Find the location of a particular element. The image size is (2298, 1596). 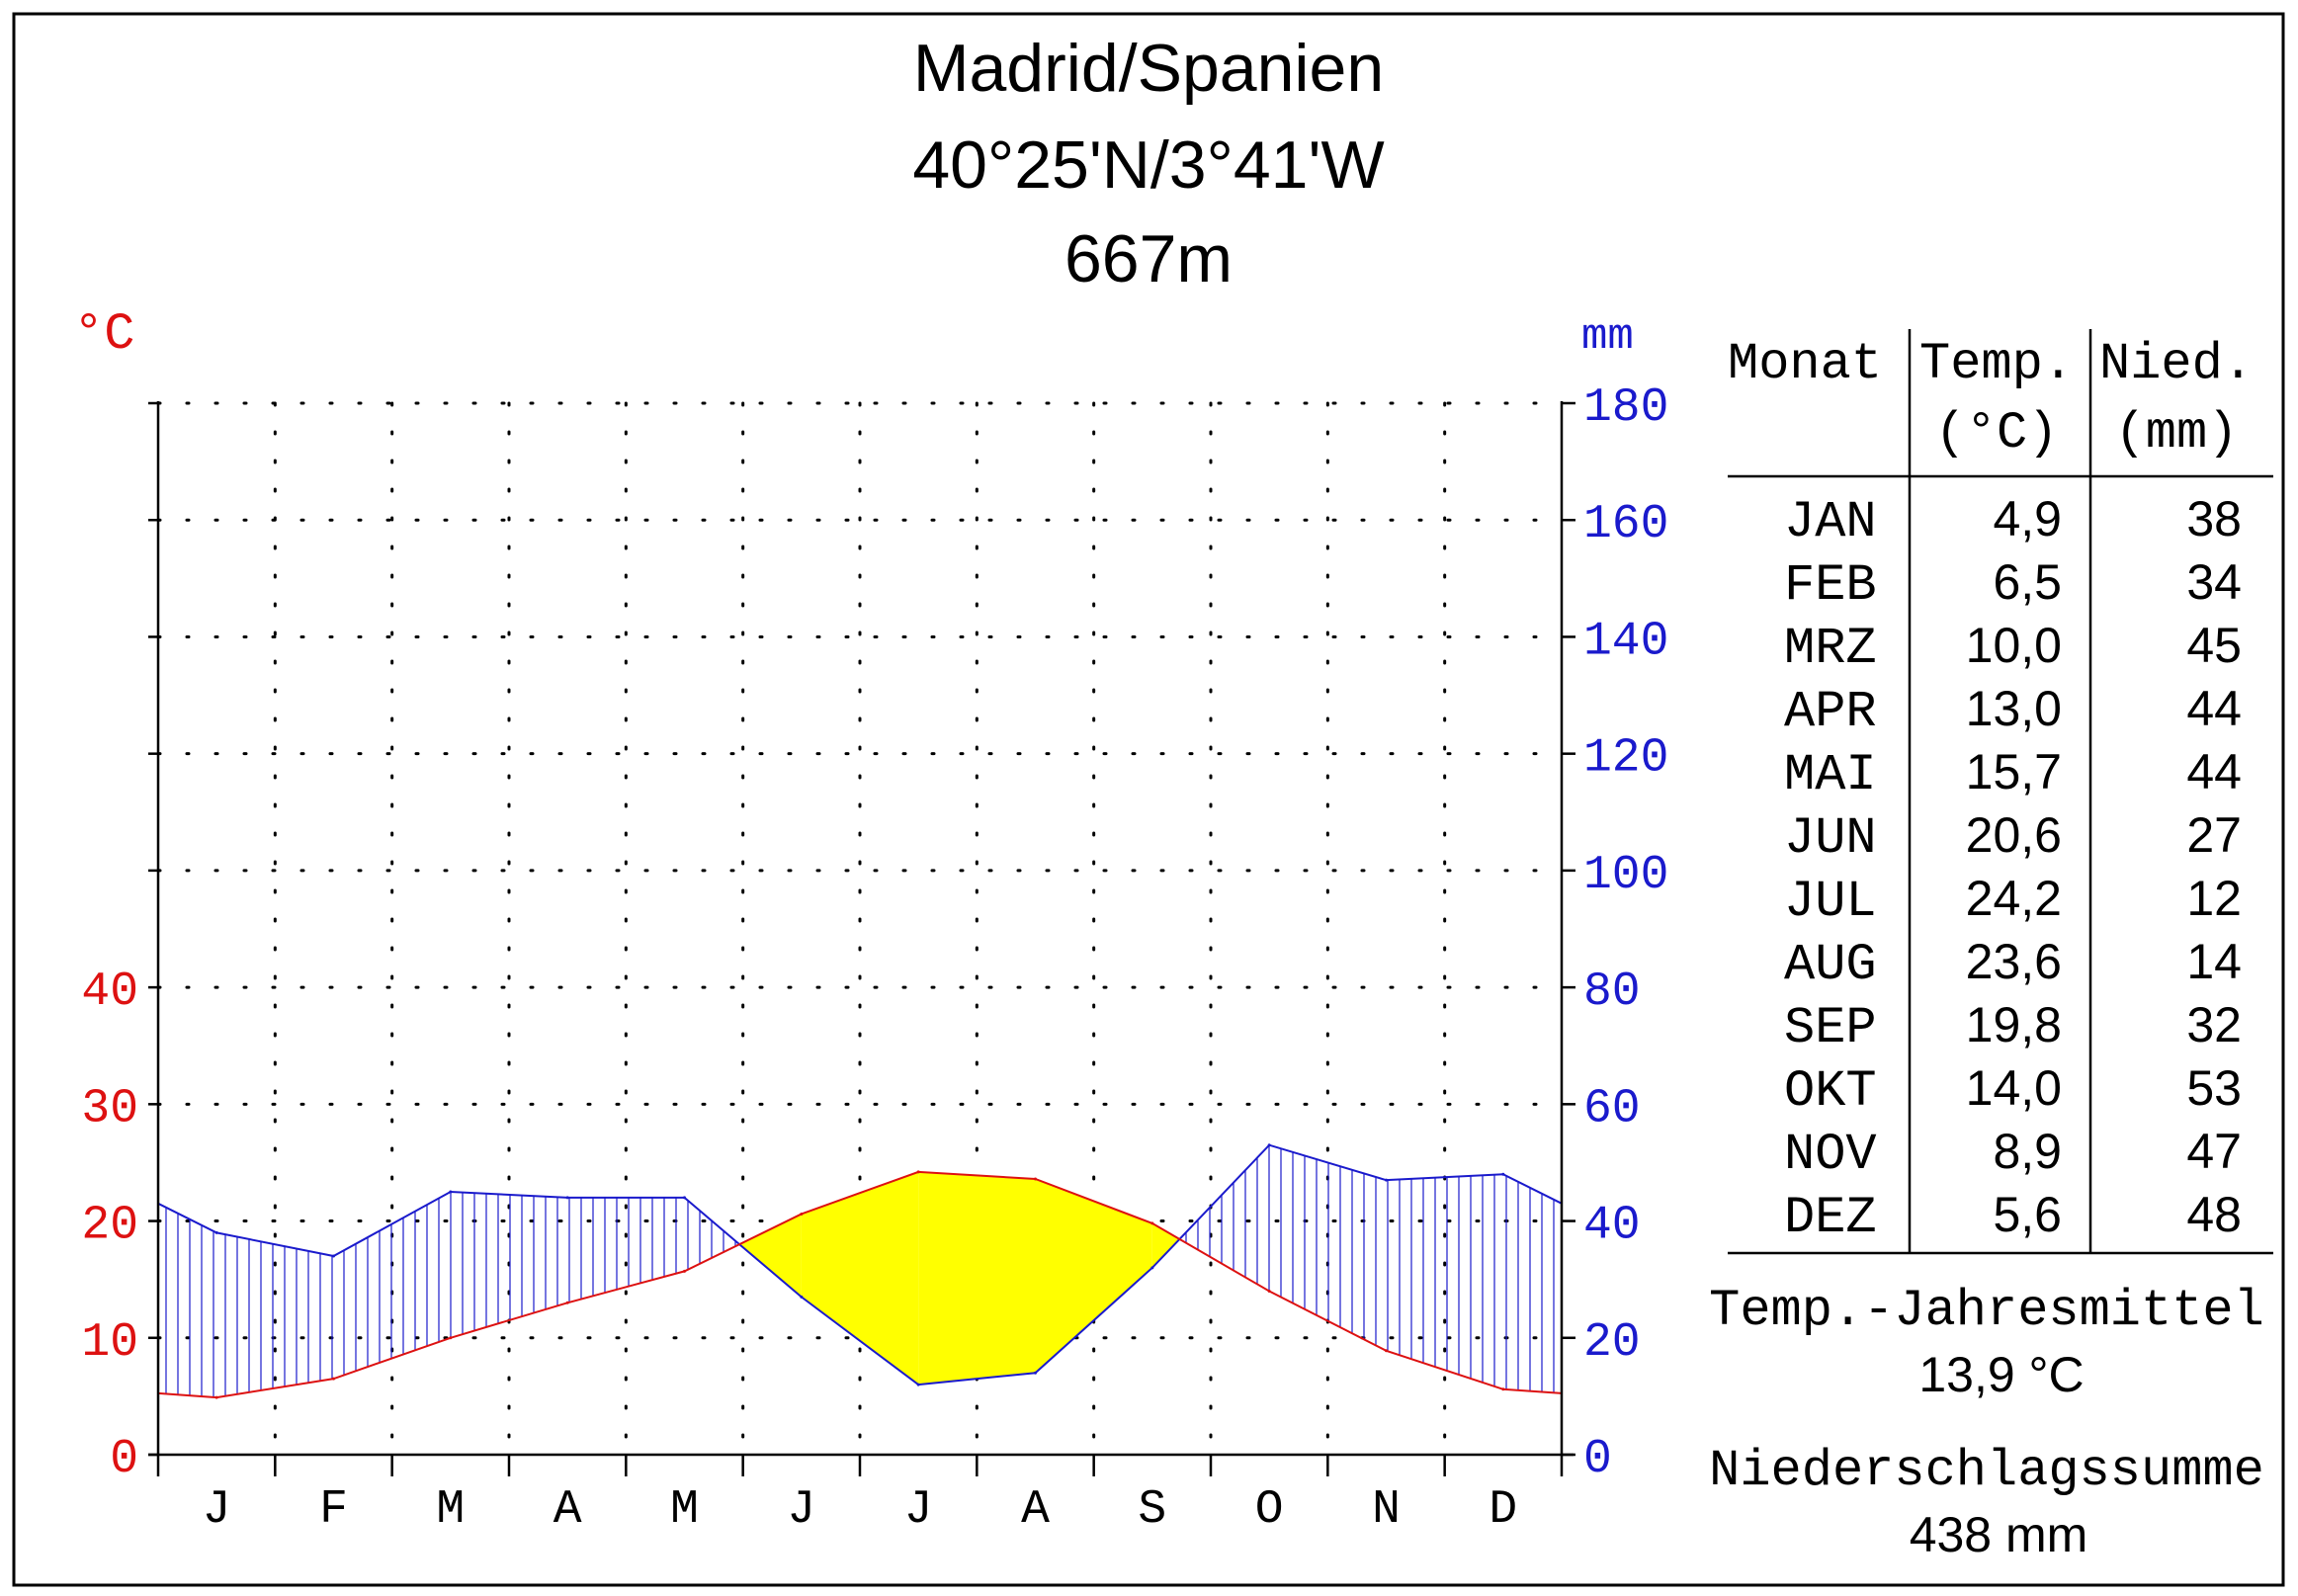

table-cell-prec: 53 is located at coordinates (2214, 1088).